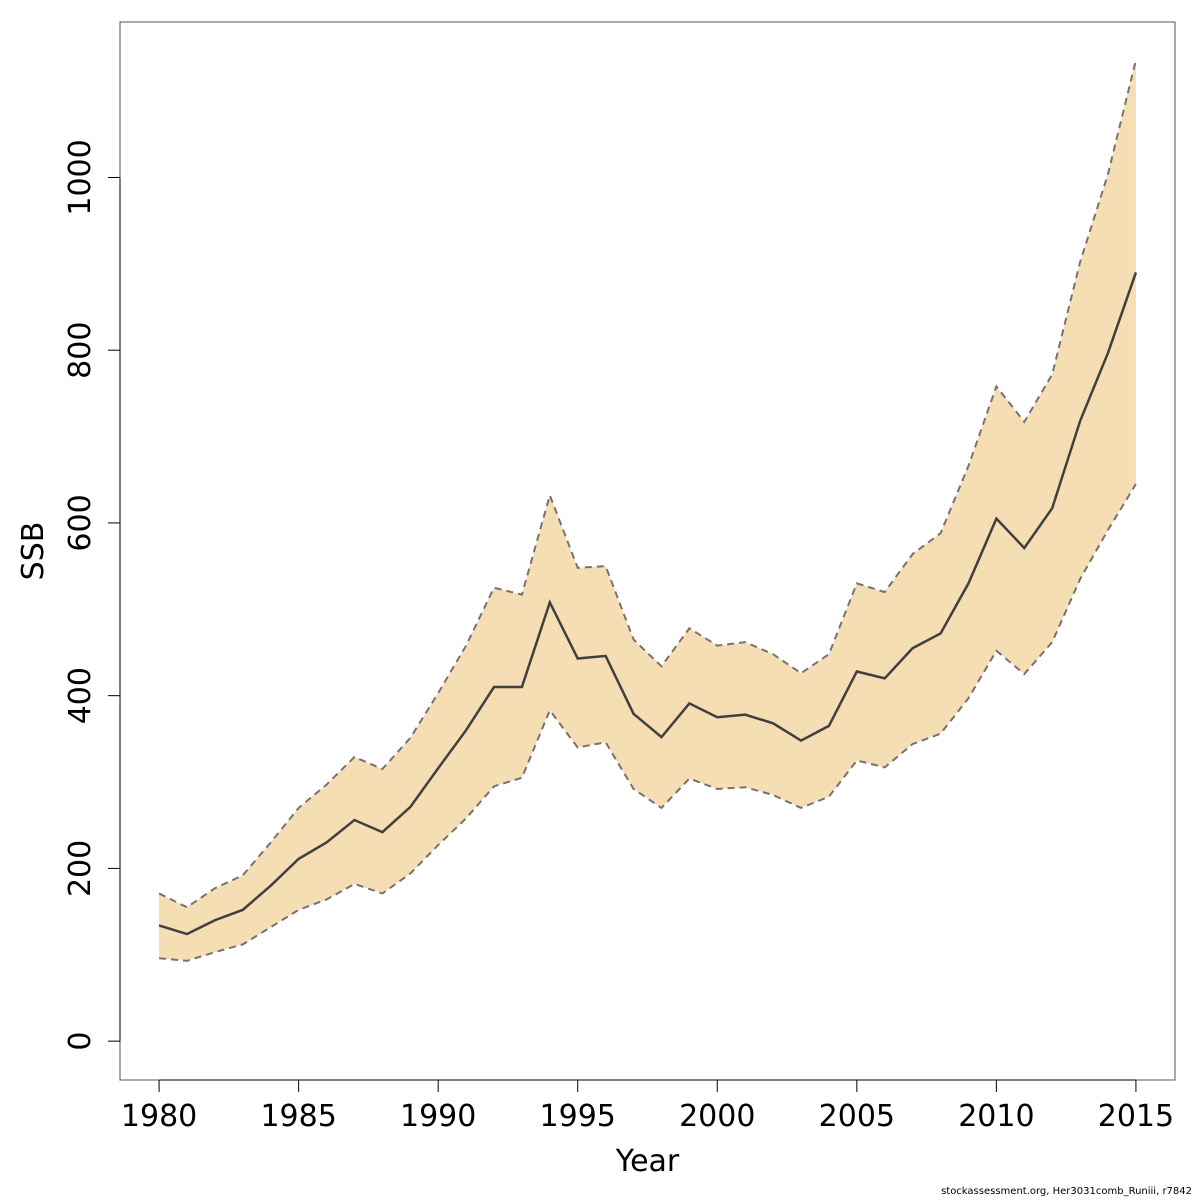 The height and width of the screenshot is (1200, 1200). What do you see at coordinates (438, 1116) in the screenshot?
I see `x-tick-label: 1990` at bounding box center [438, 1116].